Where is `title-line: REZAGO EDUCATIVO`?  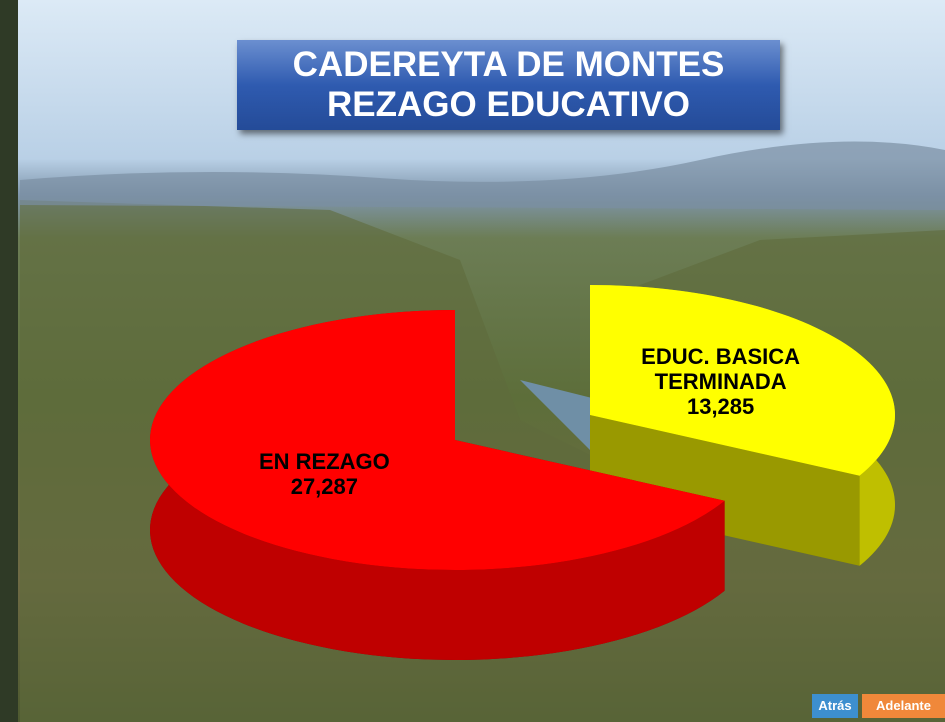
title-line: REZAGO EDUCATIVO is located at coordinates (508, 104).